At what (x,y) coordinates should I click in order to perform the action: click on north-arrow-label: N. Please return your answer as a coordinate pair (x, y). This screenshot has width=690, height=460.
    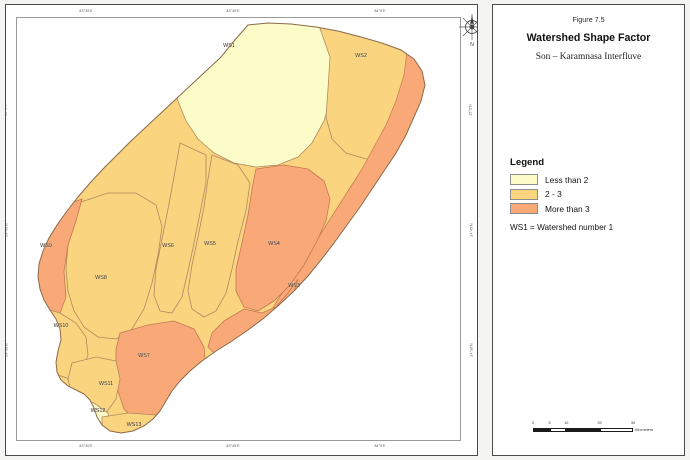
    Looking at the image, I should click on (472, 44).